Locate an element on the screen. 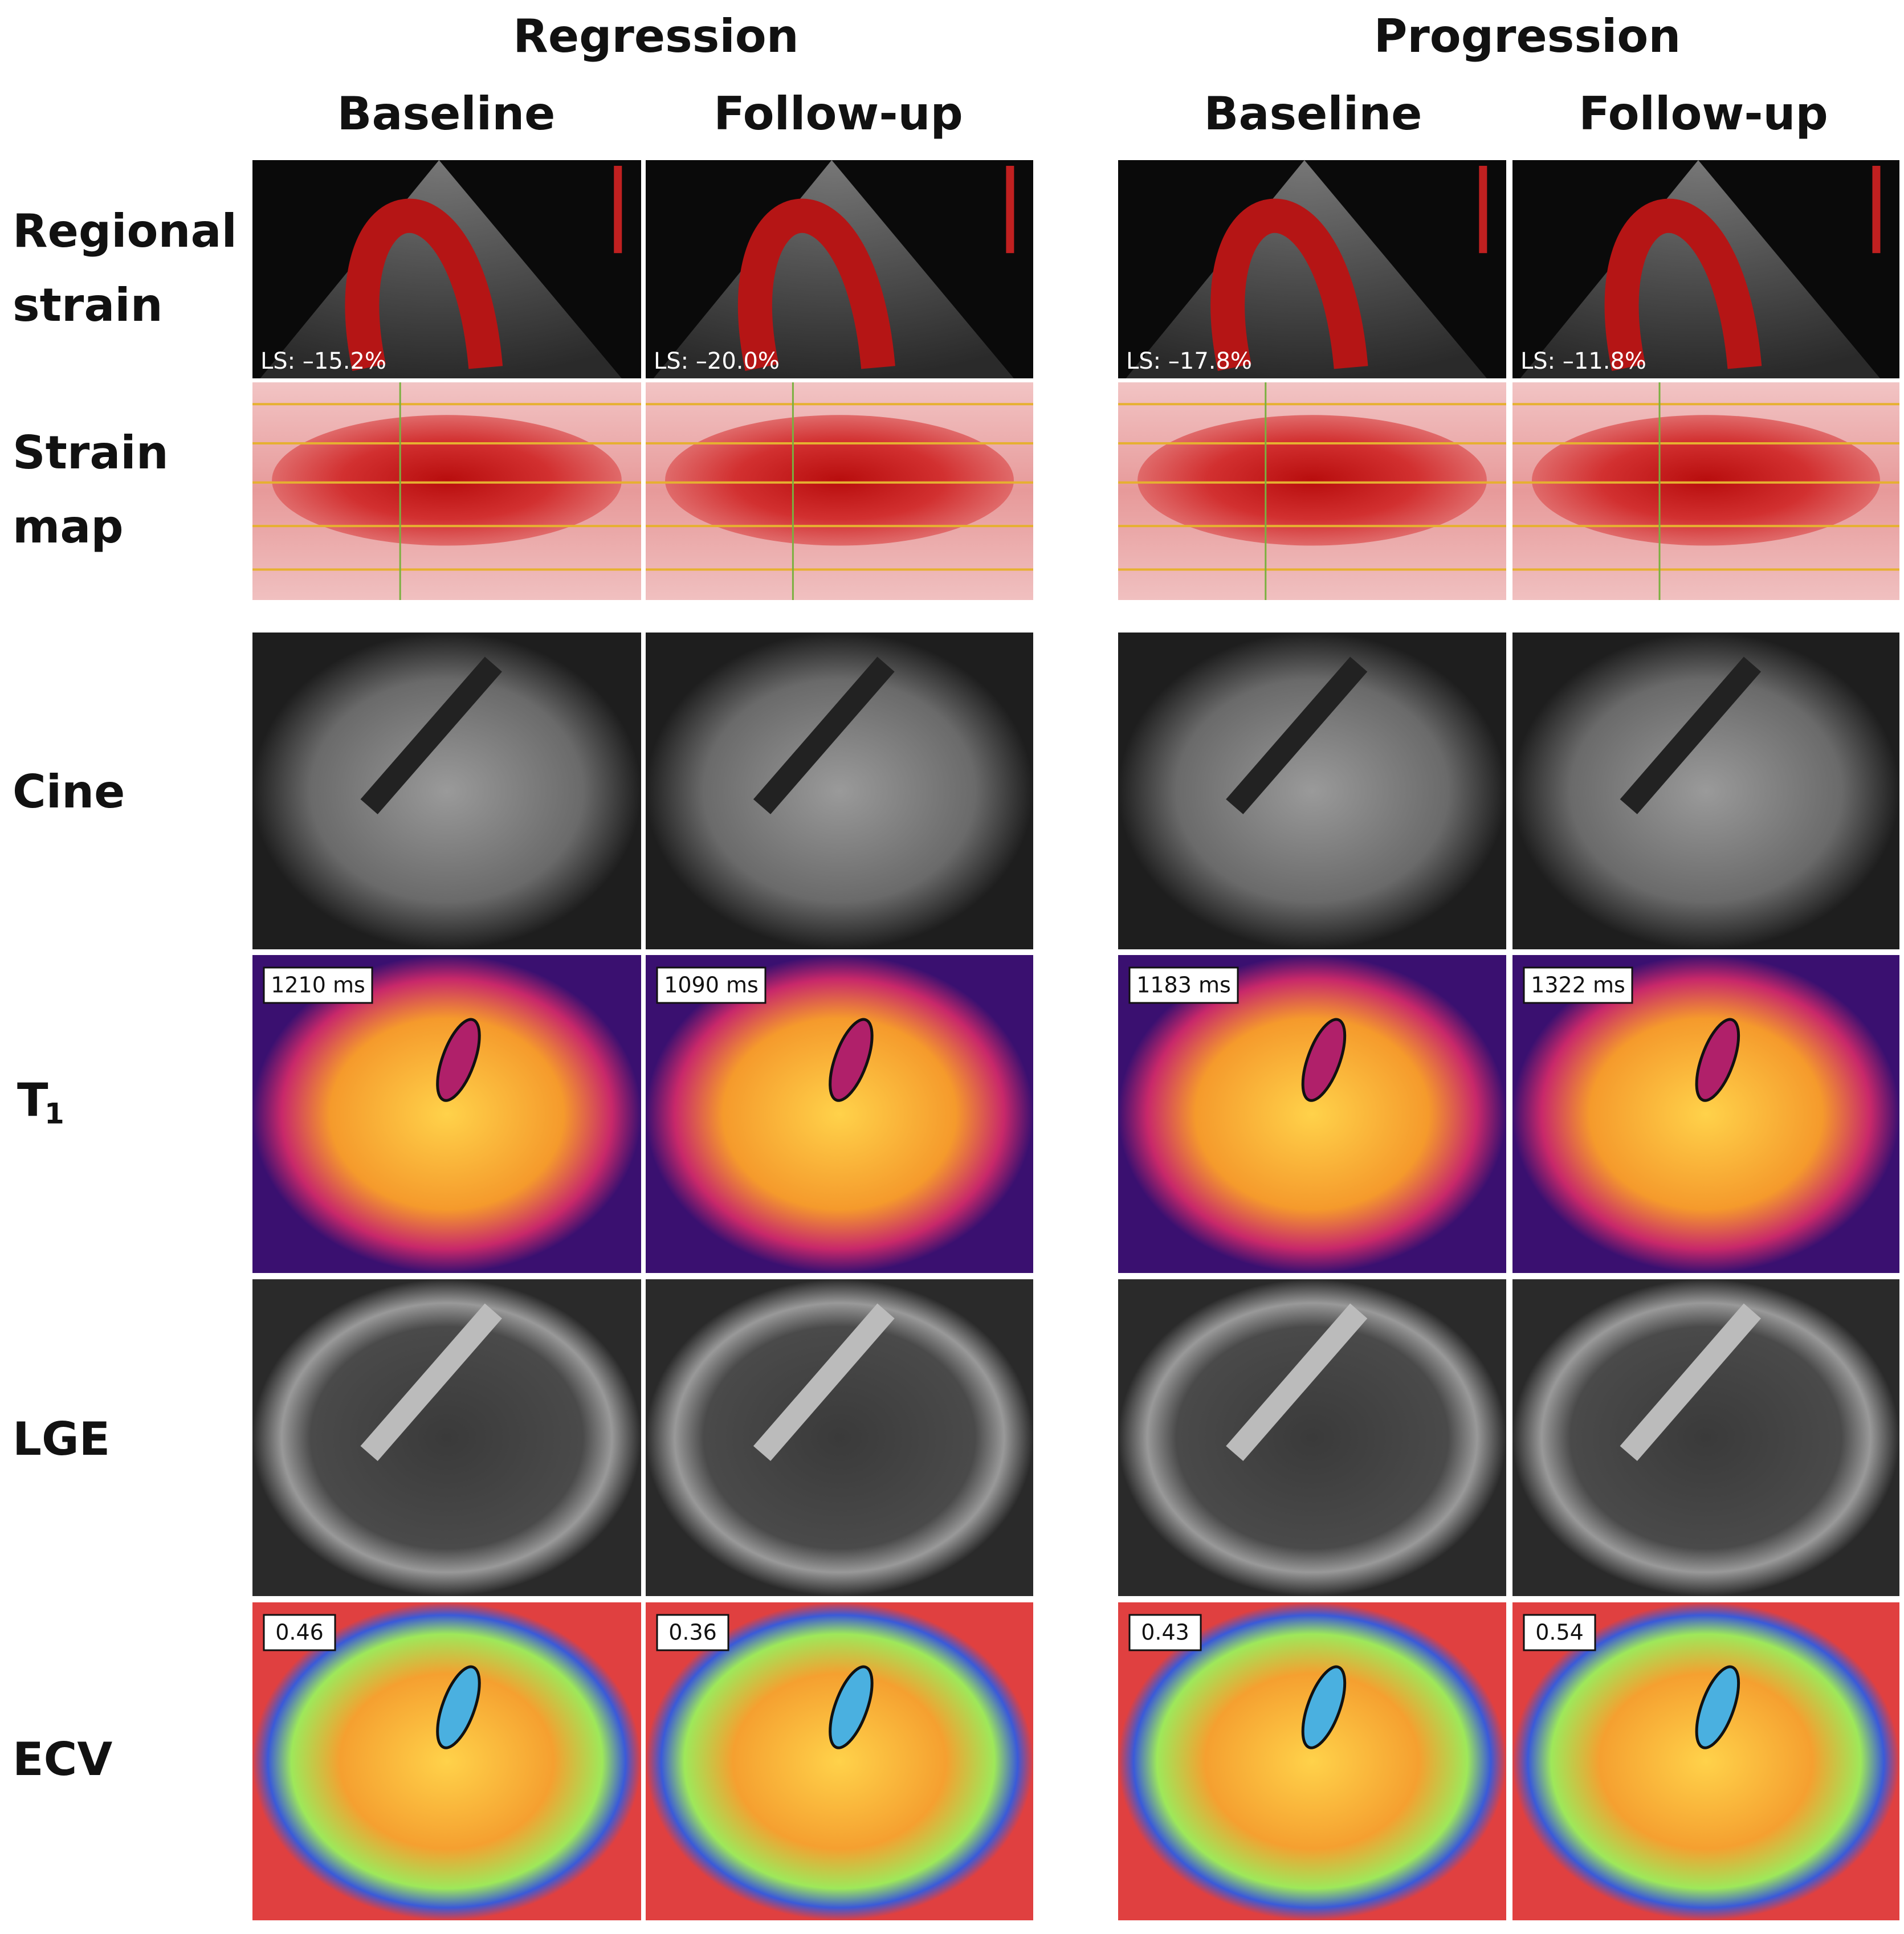  row-label-subscript: 1 is located at coordinates (54, 1114).